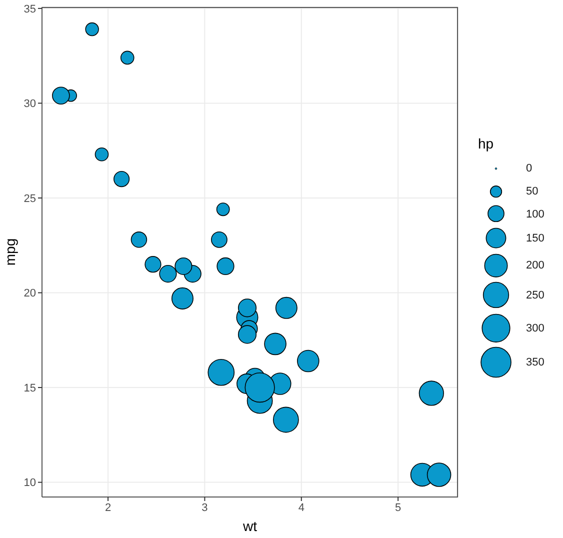  What do you see at coordinates (535, 328) in the screenshot?
I see `legend-label: 300` at bounding box center [535, 328].